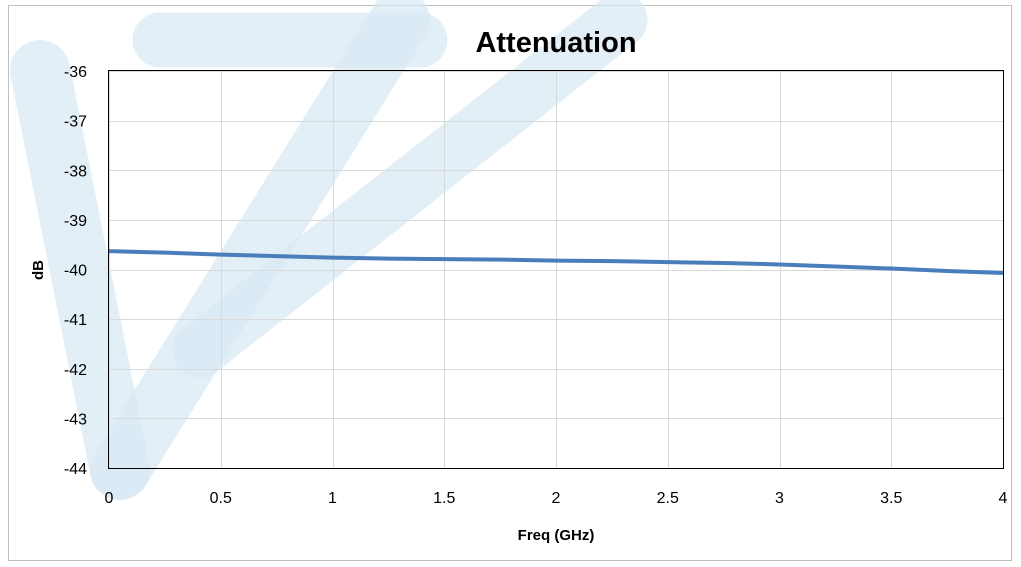 Image resolution: width=1021 pixels, height=567 pixels. What do you see at coordinates (891, 498) in the screenshot?
I see `x-tick-label: 3.5` at bounding box center [891, 498].